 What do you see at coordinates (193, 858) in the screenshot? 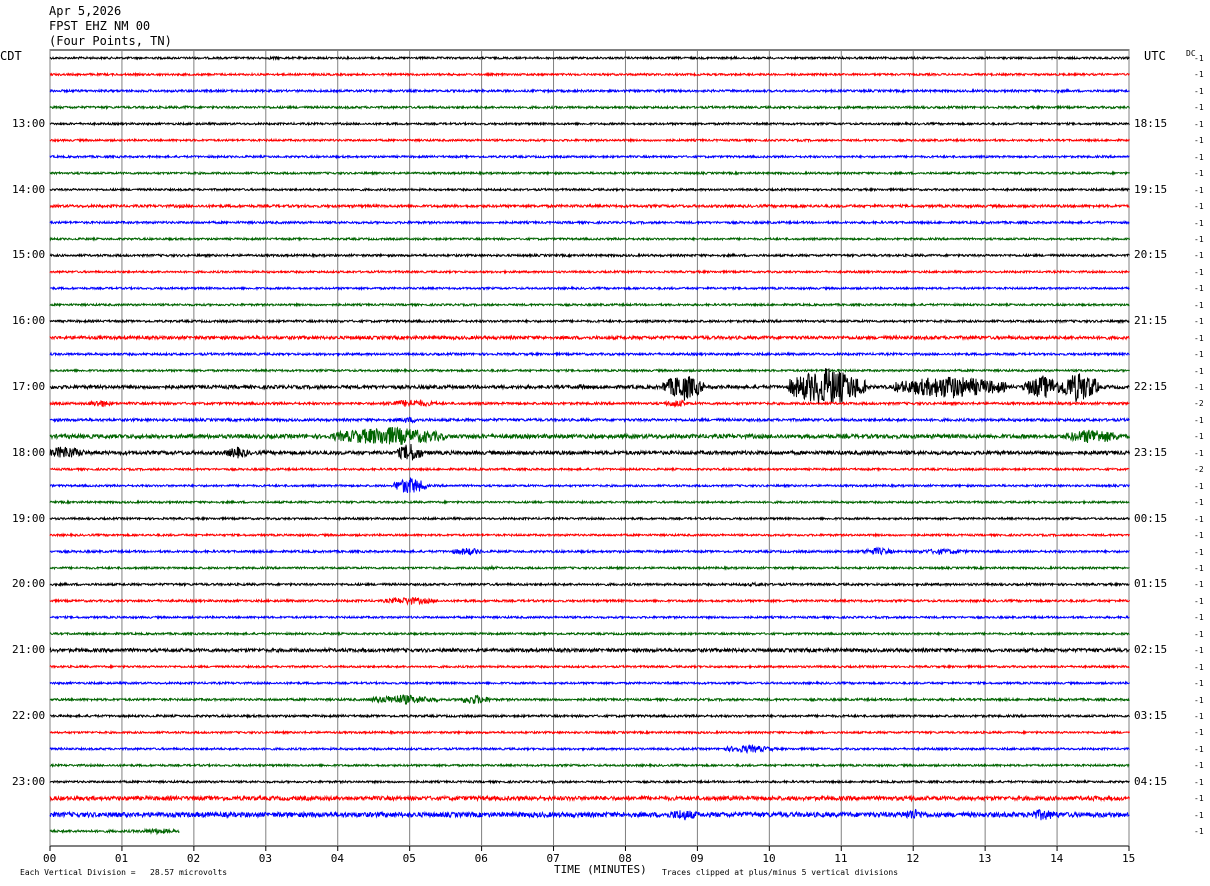
I see `x-tick-label: 02` at bounding box center [193, 858].